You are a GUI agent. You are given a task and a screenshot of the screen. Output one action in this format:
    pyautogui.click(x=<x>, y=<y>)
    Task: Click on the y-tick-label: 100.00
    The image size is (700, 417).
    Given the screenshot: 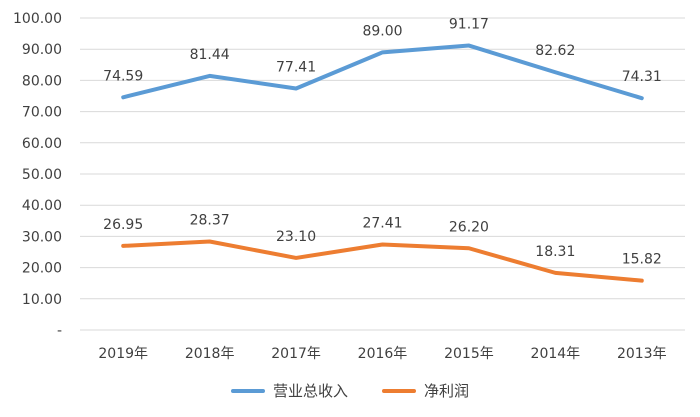 What is the action you would take?
    pyautogui.click(x=37, y=19)
    